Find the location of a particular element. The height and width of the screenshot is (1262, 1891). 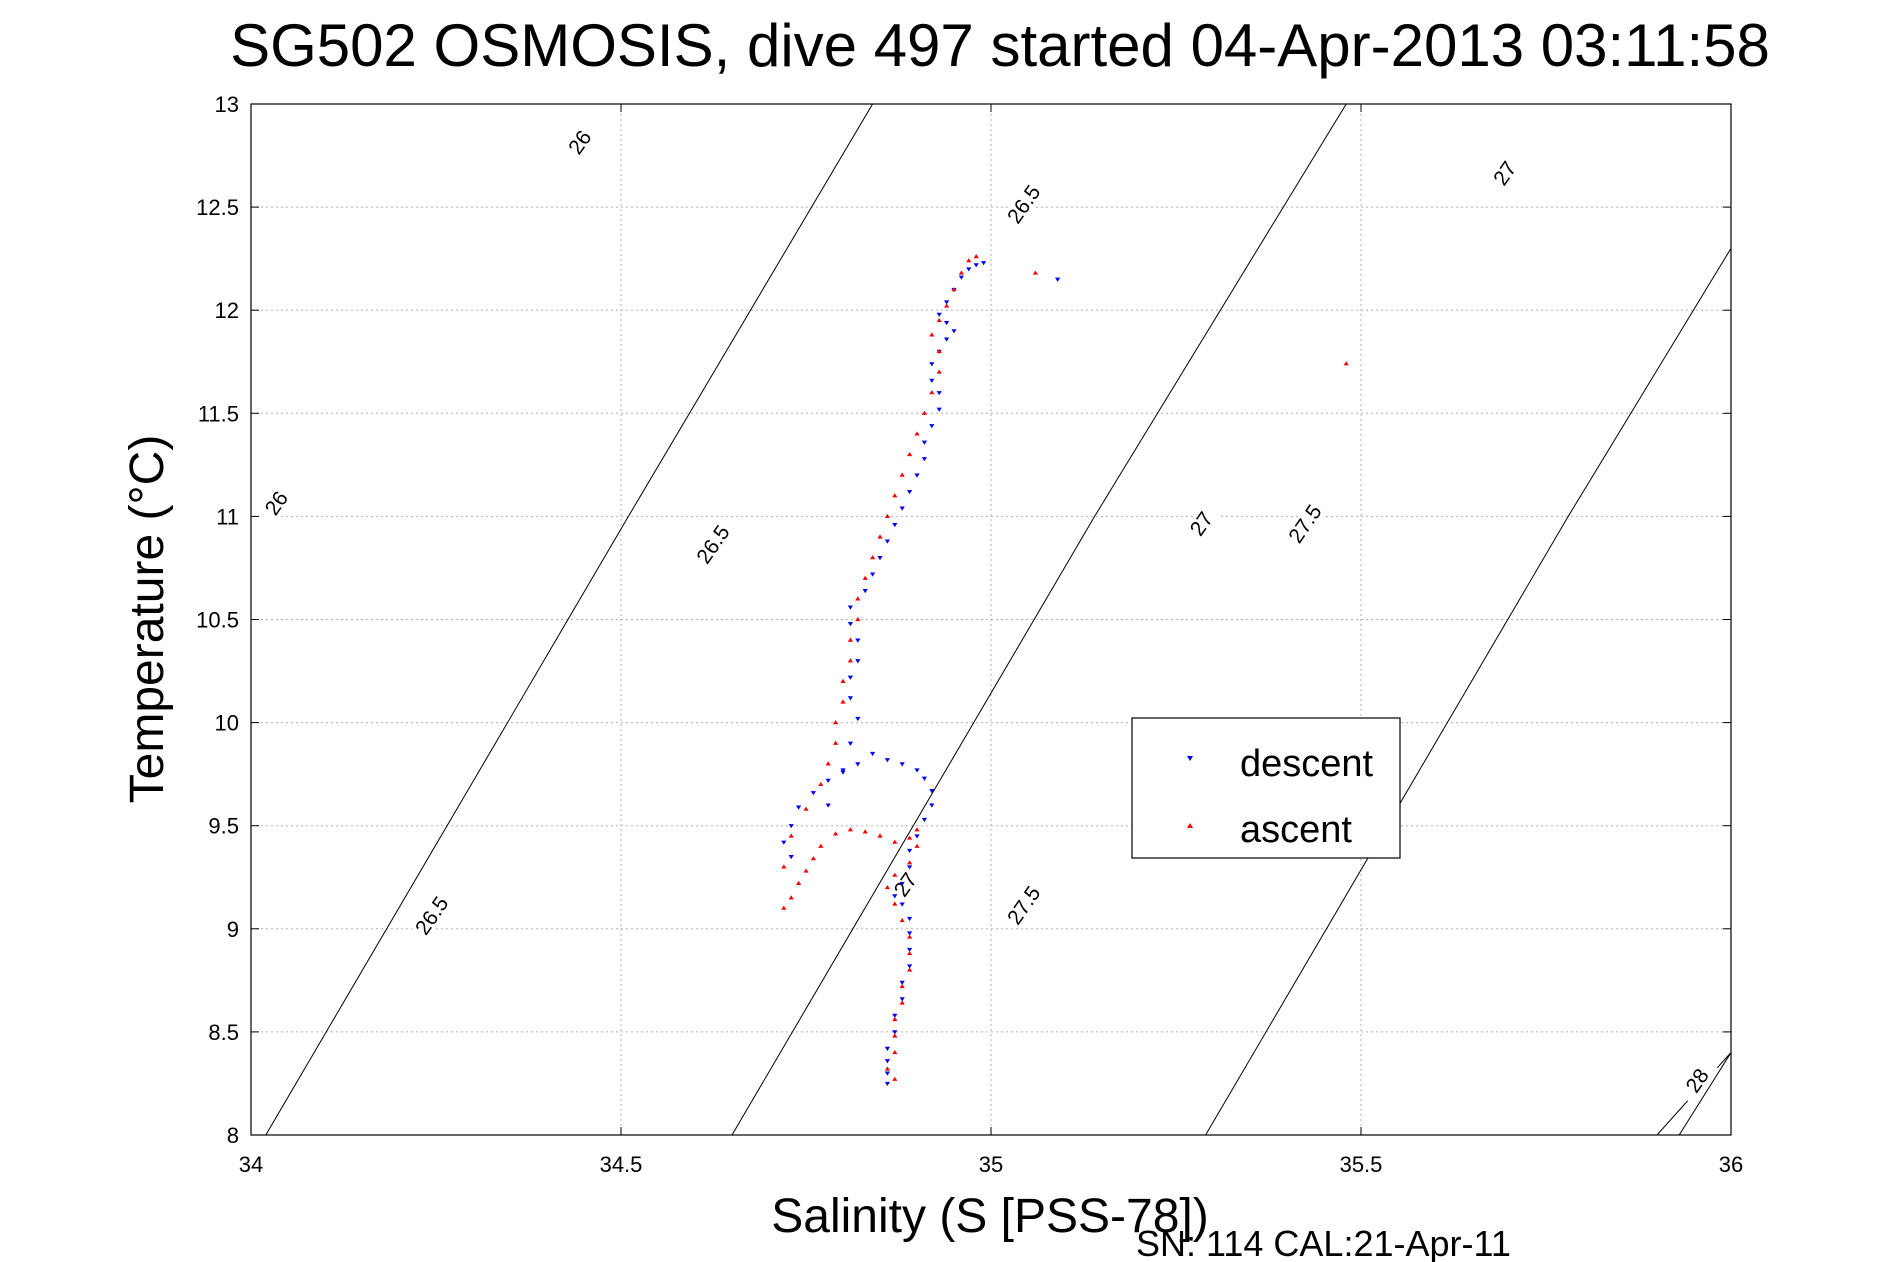

legend-ascent-label: ascent is located at coordinates (1296, 830).